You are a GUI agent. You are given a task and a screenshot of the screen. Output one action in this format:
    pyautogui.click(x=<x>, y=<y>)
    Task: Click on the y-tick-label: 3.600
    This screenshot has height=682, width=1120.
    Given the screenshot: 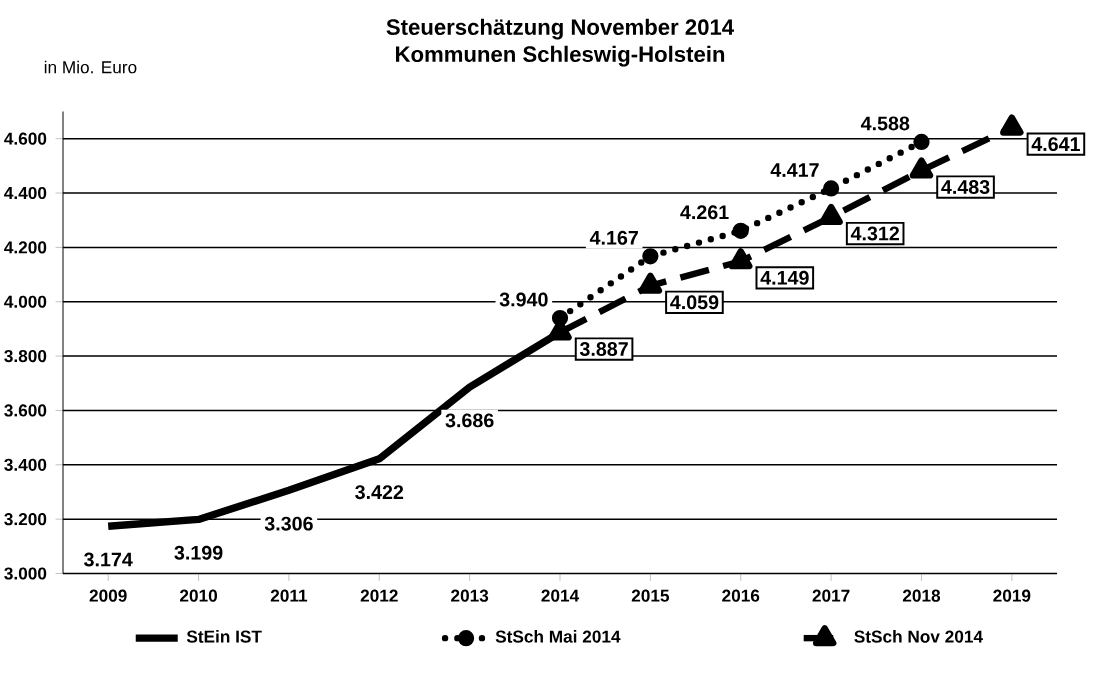 What is the action you would take?
    pyautogui.click(x=25, y=410)
    